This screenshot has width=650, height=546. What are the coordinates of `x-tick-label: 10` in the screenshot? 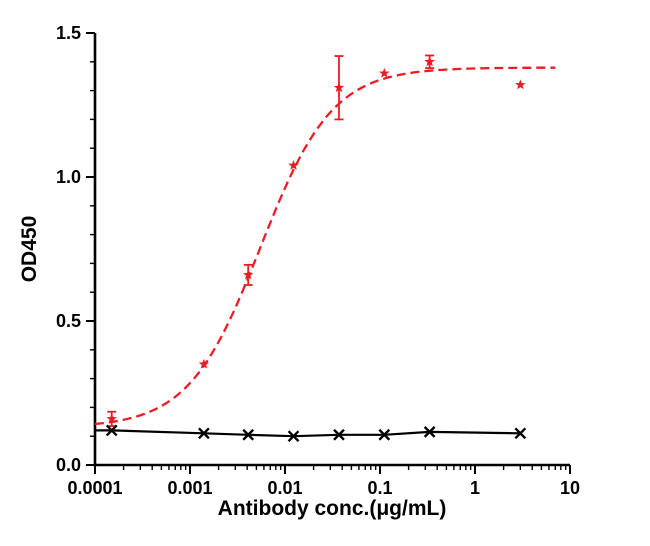 It's located at (570, 488).